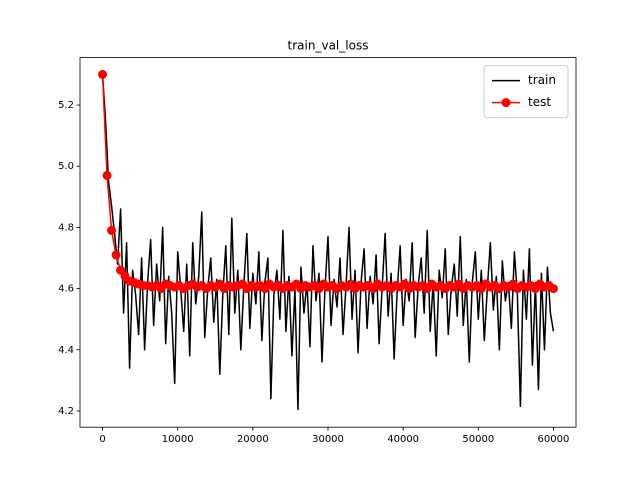 The height and width of the screenshot is (480, 640). I want to click on y-tick-label: 4.6, so click(66, 289).